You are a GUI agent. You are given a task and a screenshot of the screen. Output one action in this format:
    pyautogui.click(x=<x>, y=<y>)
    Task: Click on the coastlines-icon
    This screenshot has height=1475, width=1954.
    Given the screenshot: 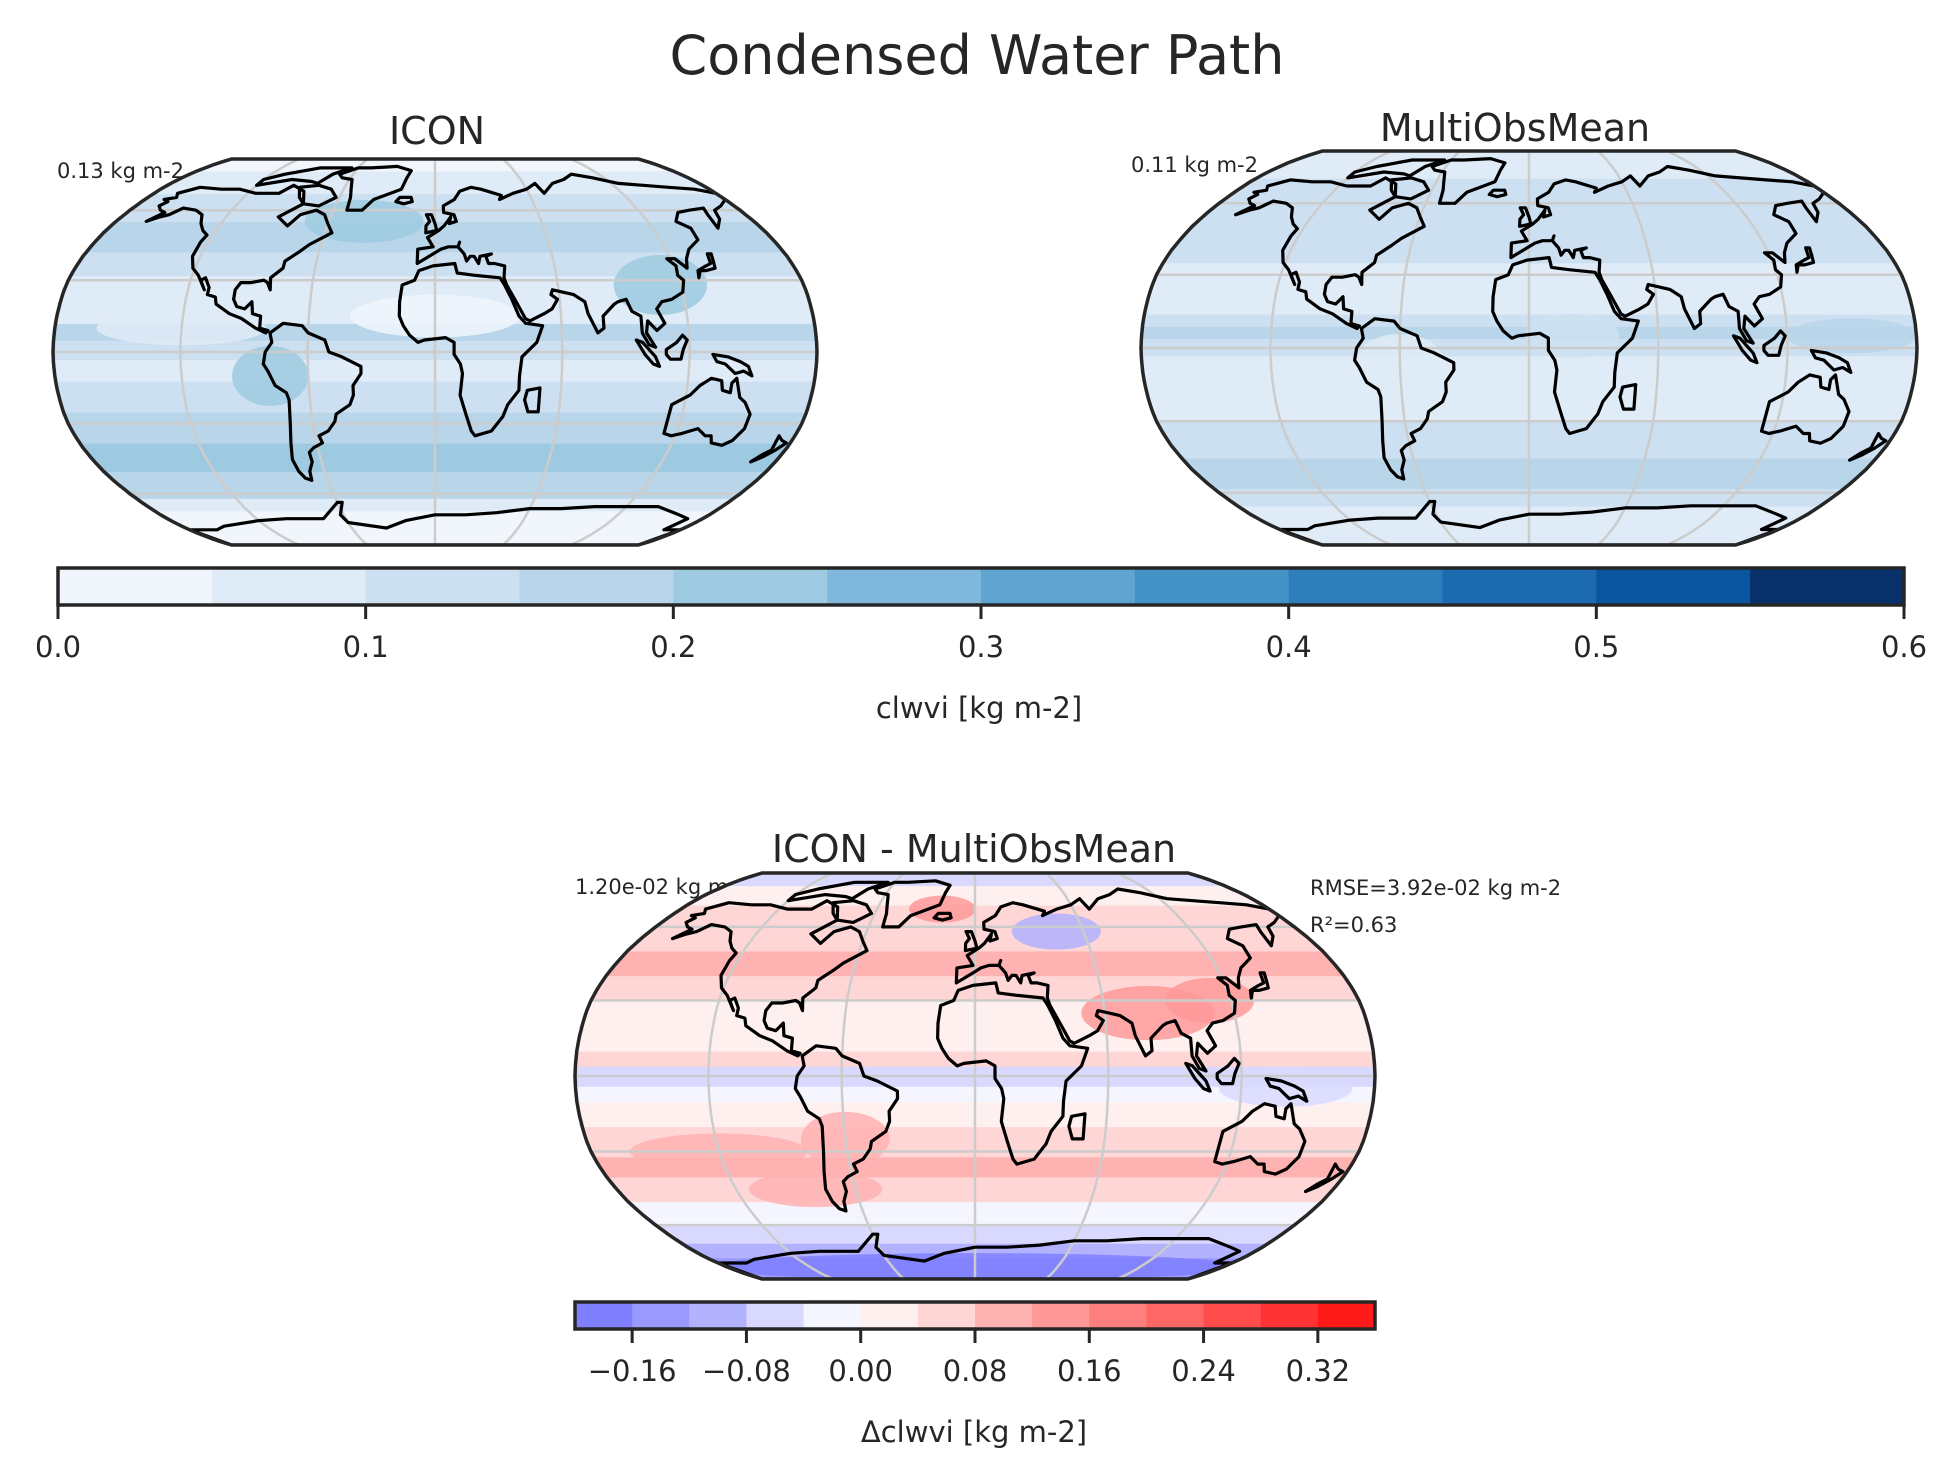 What is the action you would take?
    pyautogui.click(x=466, y=354)
    